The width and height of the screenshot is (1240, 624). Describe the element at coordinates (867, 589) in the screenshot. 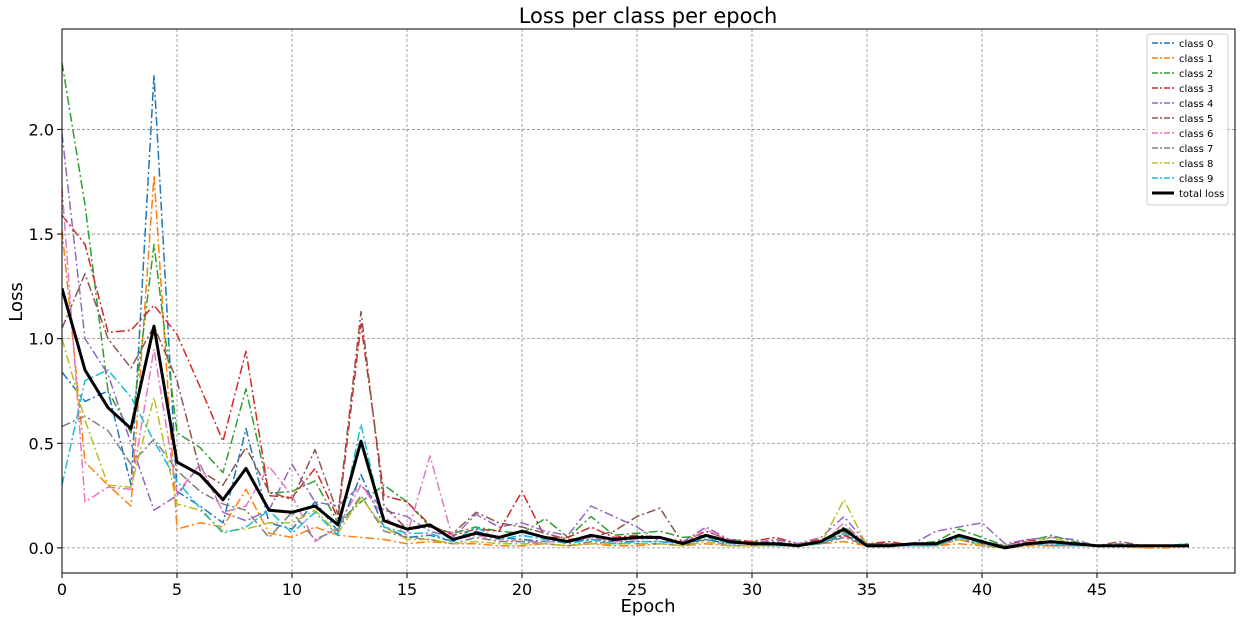

I see `x-tick-label: 35` at that location.